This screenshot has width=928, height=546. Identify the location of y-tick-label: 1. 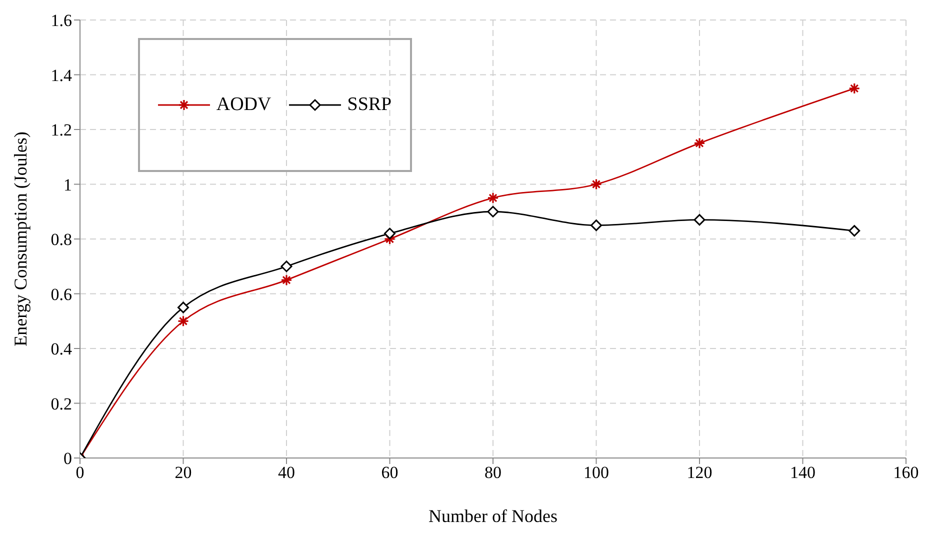
(68, 184).